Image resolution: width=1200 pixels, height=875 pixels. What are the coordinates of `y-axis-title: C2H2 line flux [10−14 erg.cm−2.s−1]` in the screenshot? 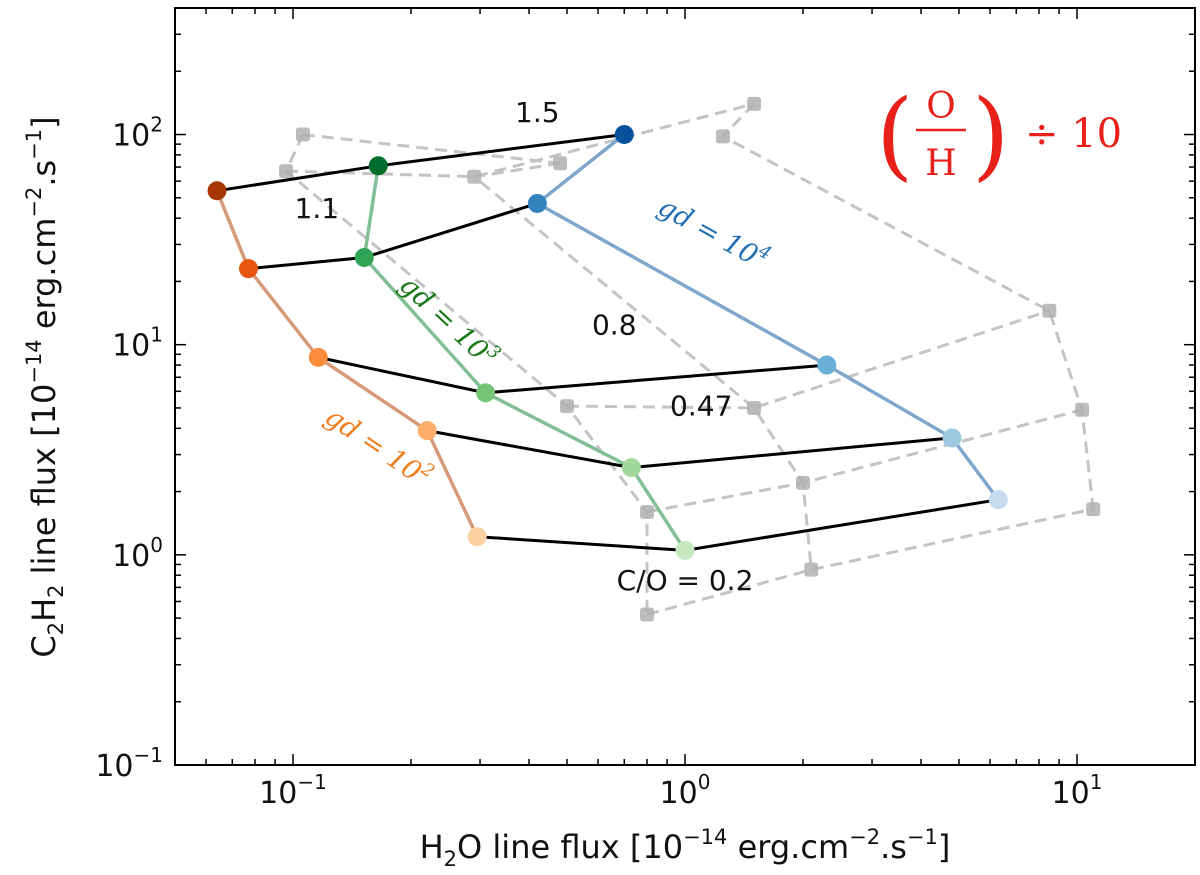 It's located at (45, 386).